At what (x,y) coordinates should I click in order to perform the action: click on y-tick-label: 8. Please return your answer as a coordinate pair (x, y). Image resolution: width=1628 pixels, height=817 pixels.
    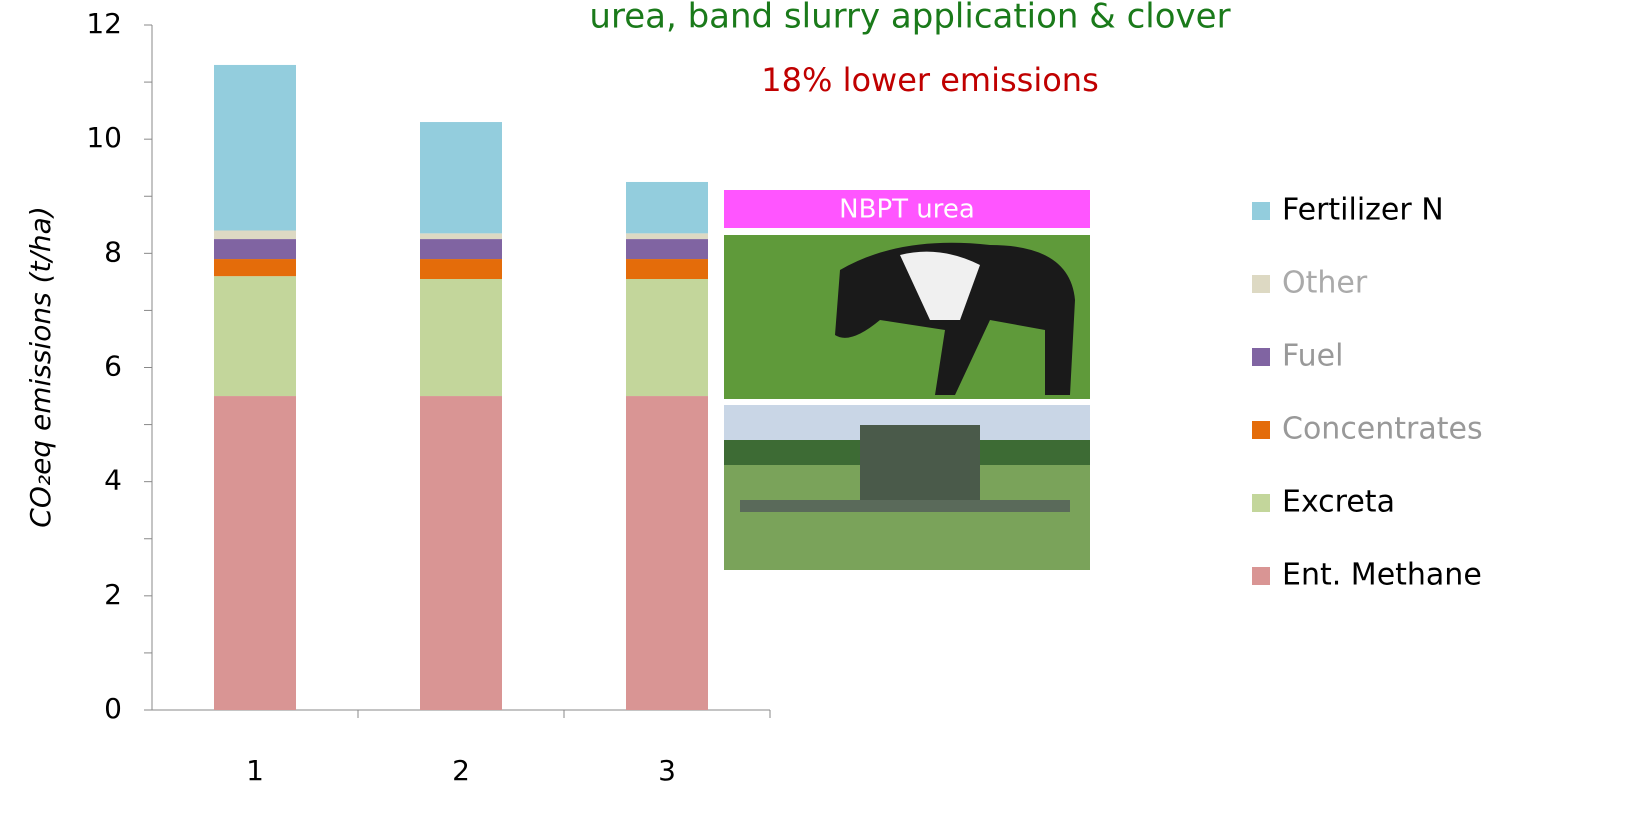
    Looking at the image, I should click on (113, 251).